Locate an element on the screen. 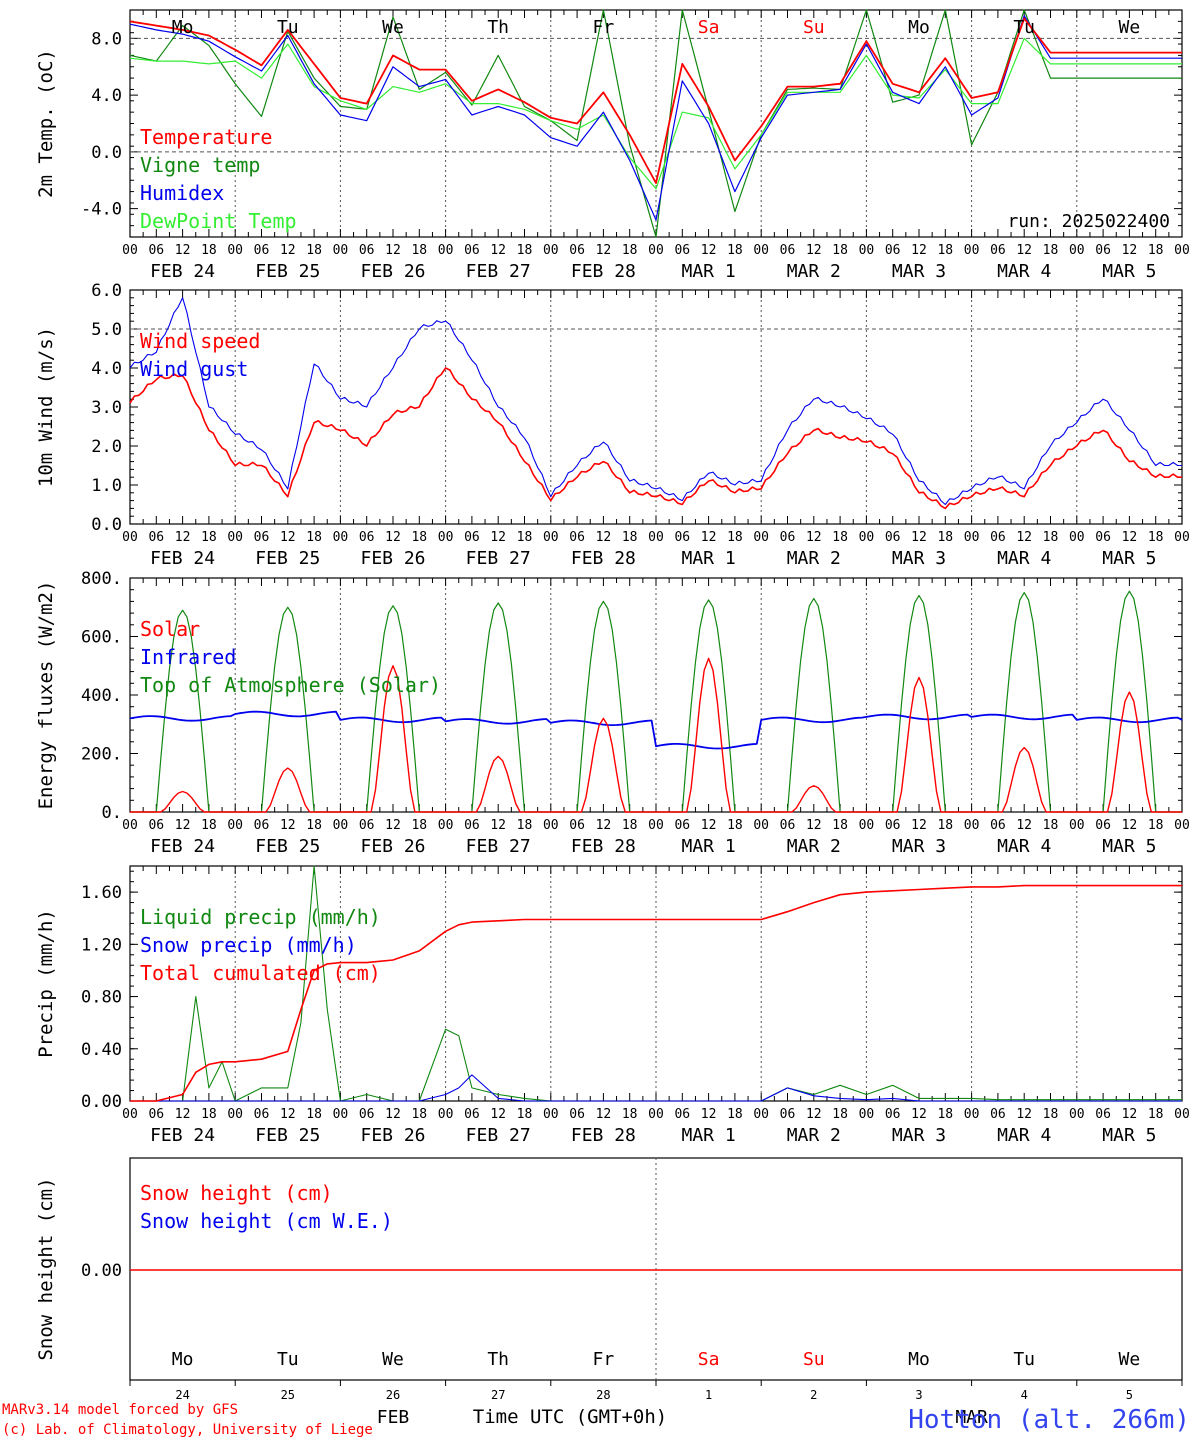 The image size is (1194, 1440). day-number: 25 is located at coordinates (288, 1395).